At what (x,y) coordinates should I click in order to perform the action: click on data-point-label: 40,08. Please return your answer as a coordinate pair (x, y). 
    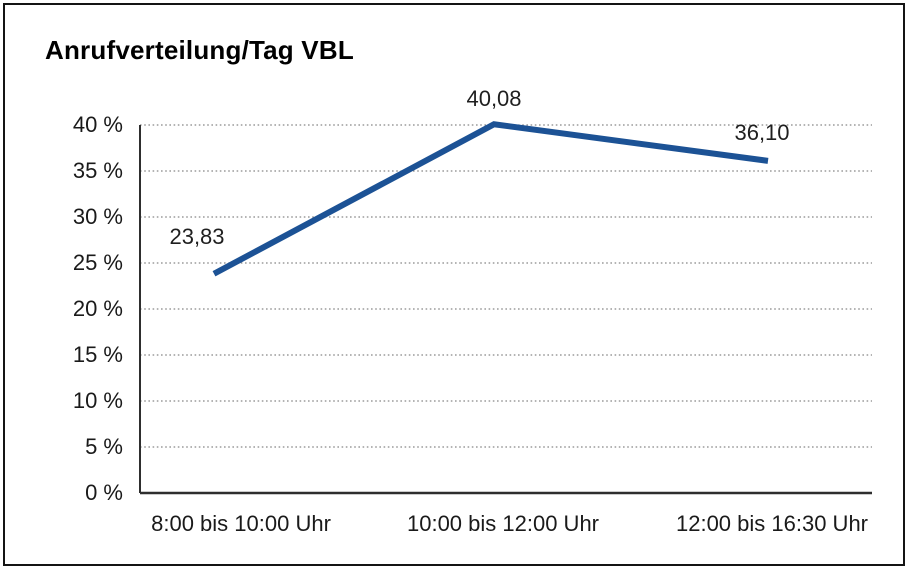
    Looking at the image, I should click on (494, 99).